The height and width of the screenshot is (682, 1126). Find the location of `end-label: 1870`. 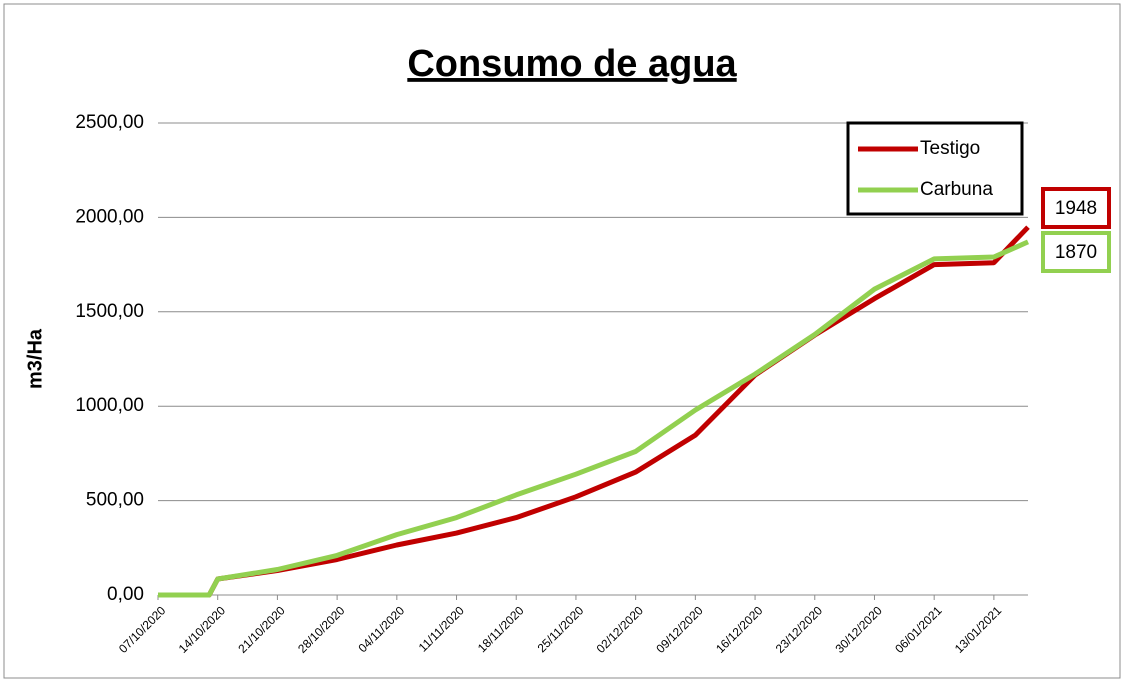

end-label: 1870 is located at coordinates (1076, 252).